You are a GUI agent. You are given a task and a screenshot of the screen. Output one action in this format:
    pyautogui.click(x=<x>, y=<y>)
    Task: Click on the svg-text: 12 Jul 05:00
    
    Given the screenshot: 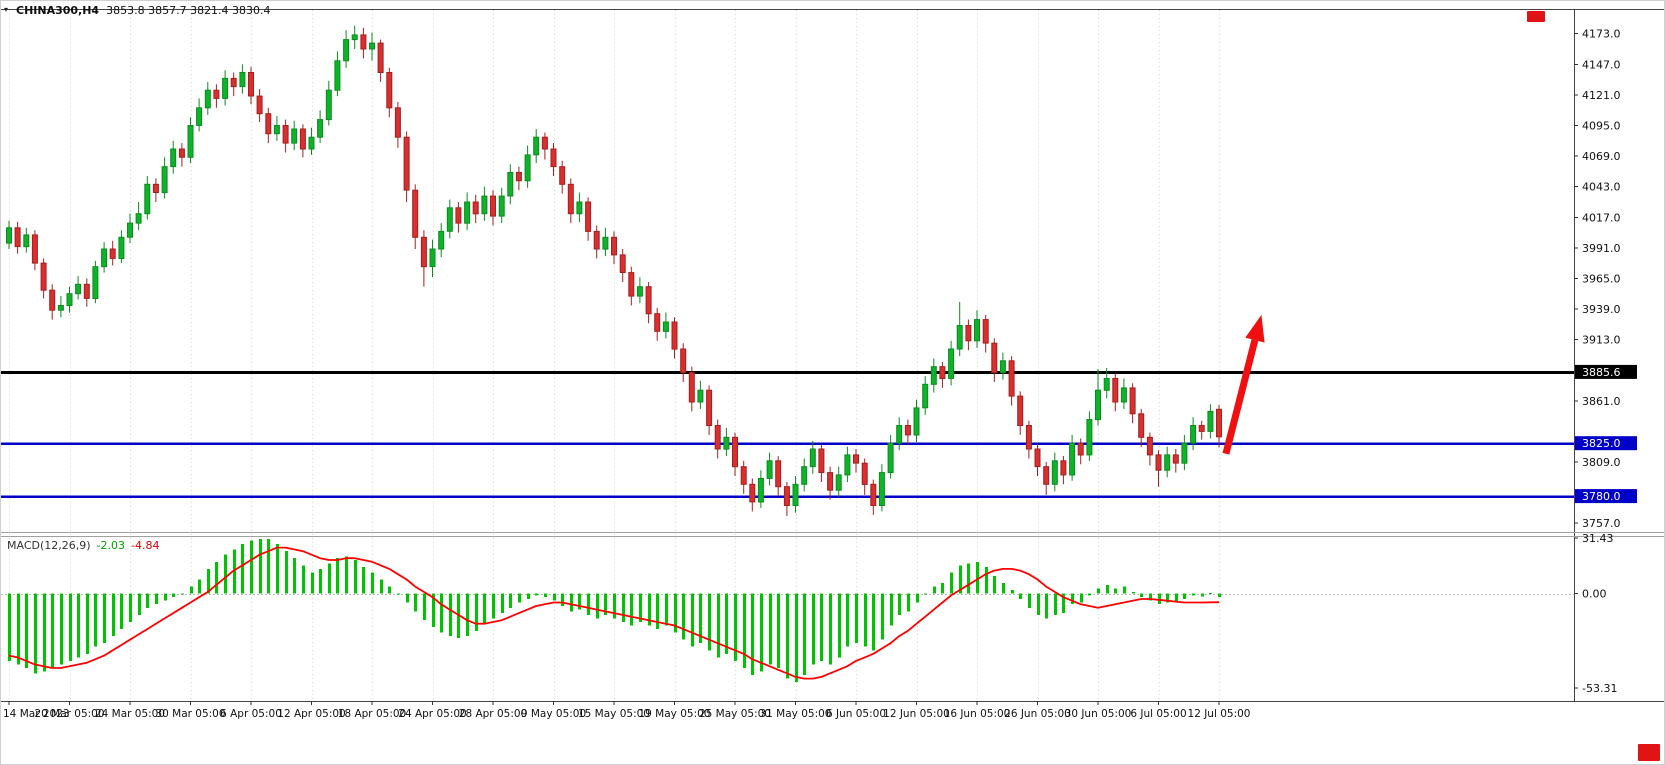 What is the action you would take?
    pyautogui.click(x=1219, y=714)
    